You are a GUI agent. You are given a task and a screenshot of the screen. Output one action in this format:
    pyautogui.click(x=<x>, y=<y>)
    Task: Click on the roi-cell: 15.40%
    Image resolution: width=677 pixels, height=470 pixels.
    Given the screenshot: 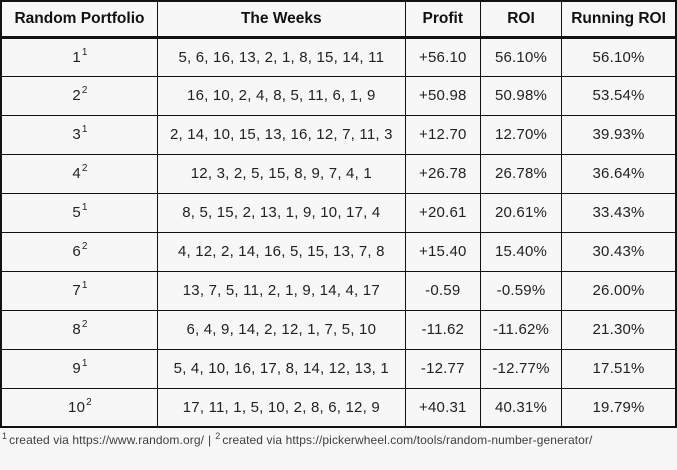 What is the action you would take?
    pyautogui.click(x=521, y=251)
    